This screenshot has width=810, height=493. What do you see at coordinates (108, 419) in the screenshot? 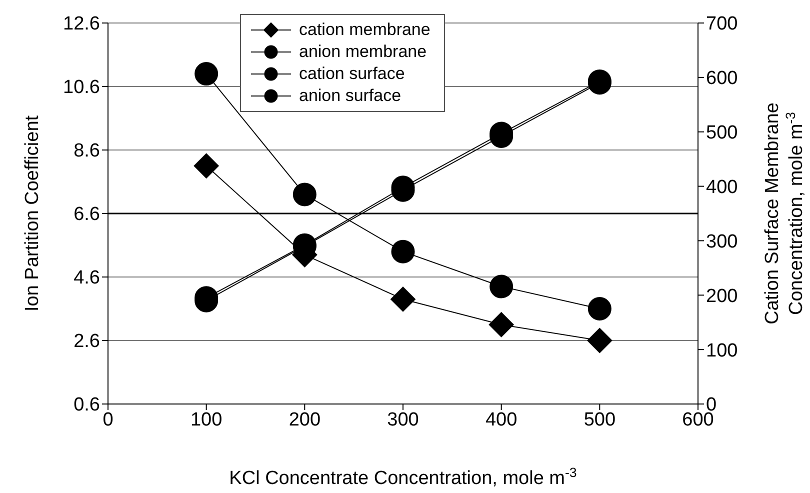
I see `x-tick-label: 0` at bounding box center [108, 419].